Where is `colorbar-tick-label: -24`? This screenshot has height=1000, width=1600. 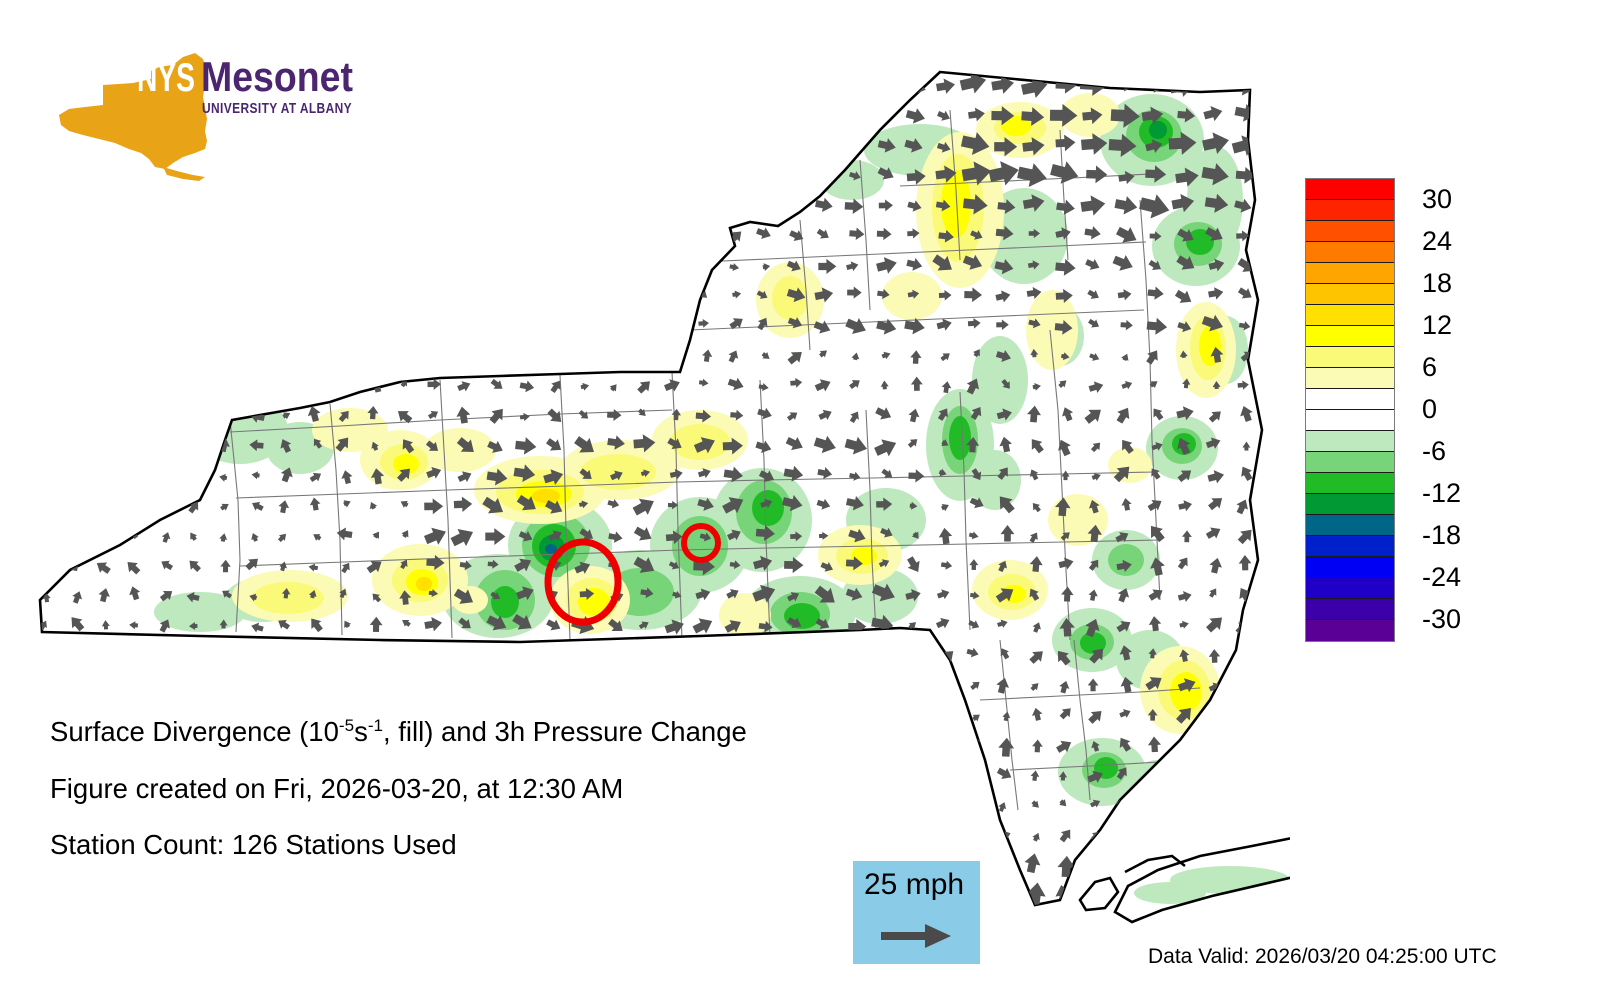 colorbar-tick-label: -24 is located at coordinates (1442, 577).